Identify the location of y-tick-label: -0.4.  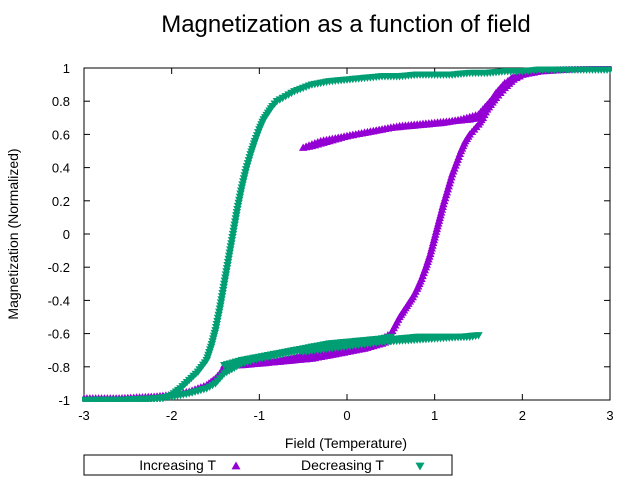
(59, 300).